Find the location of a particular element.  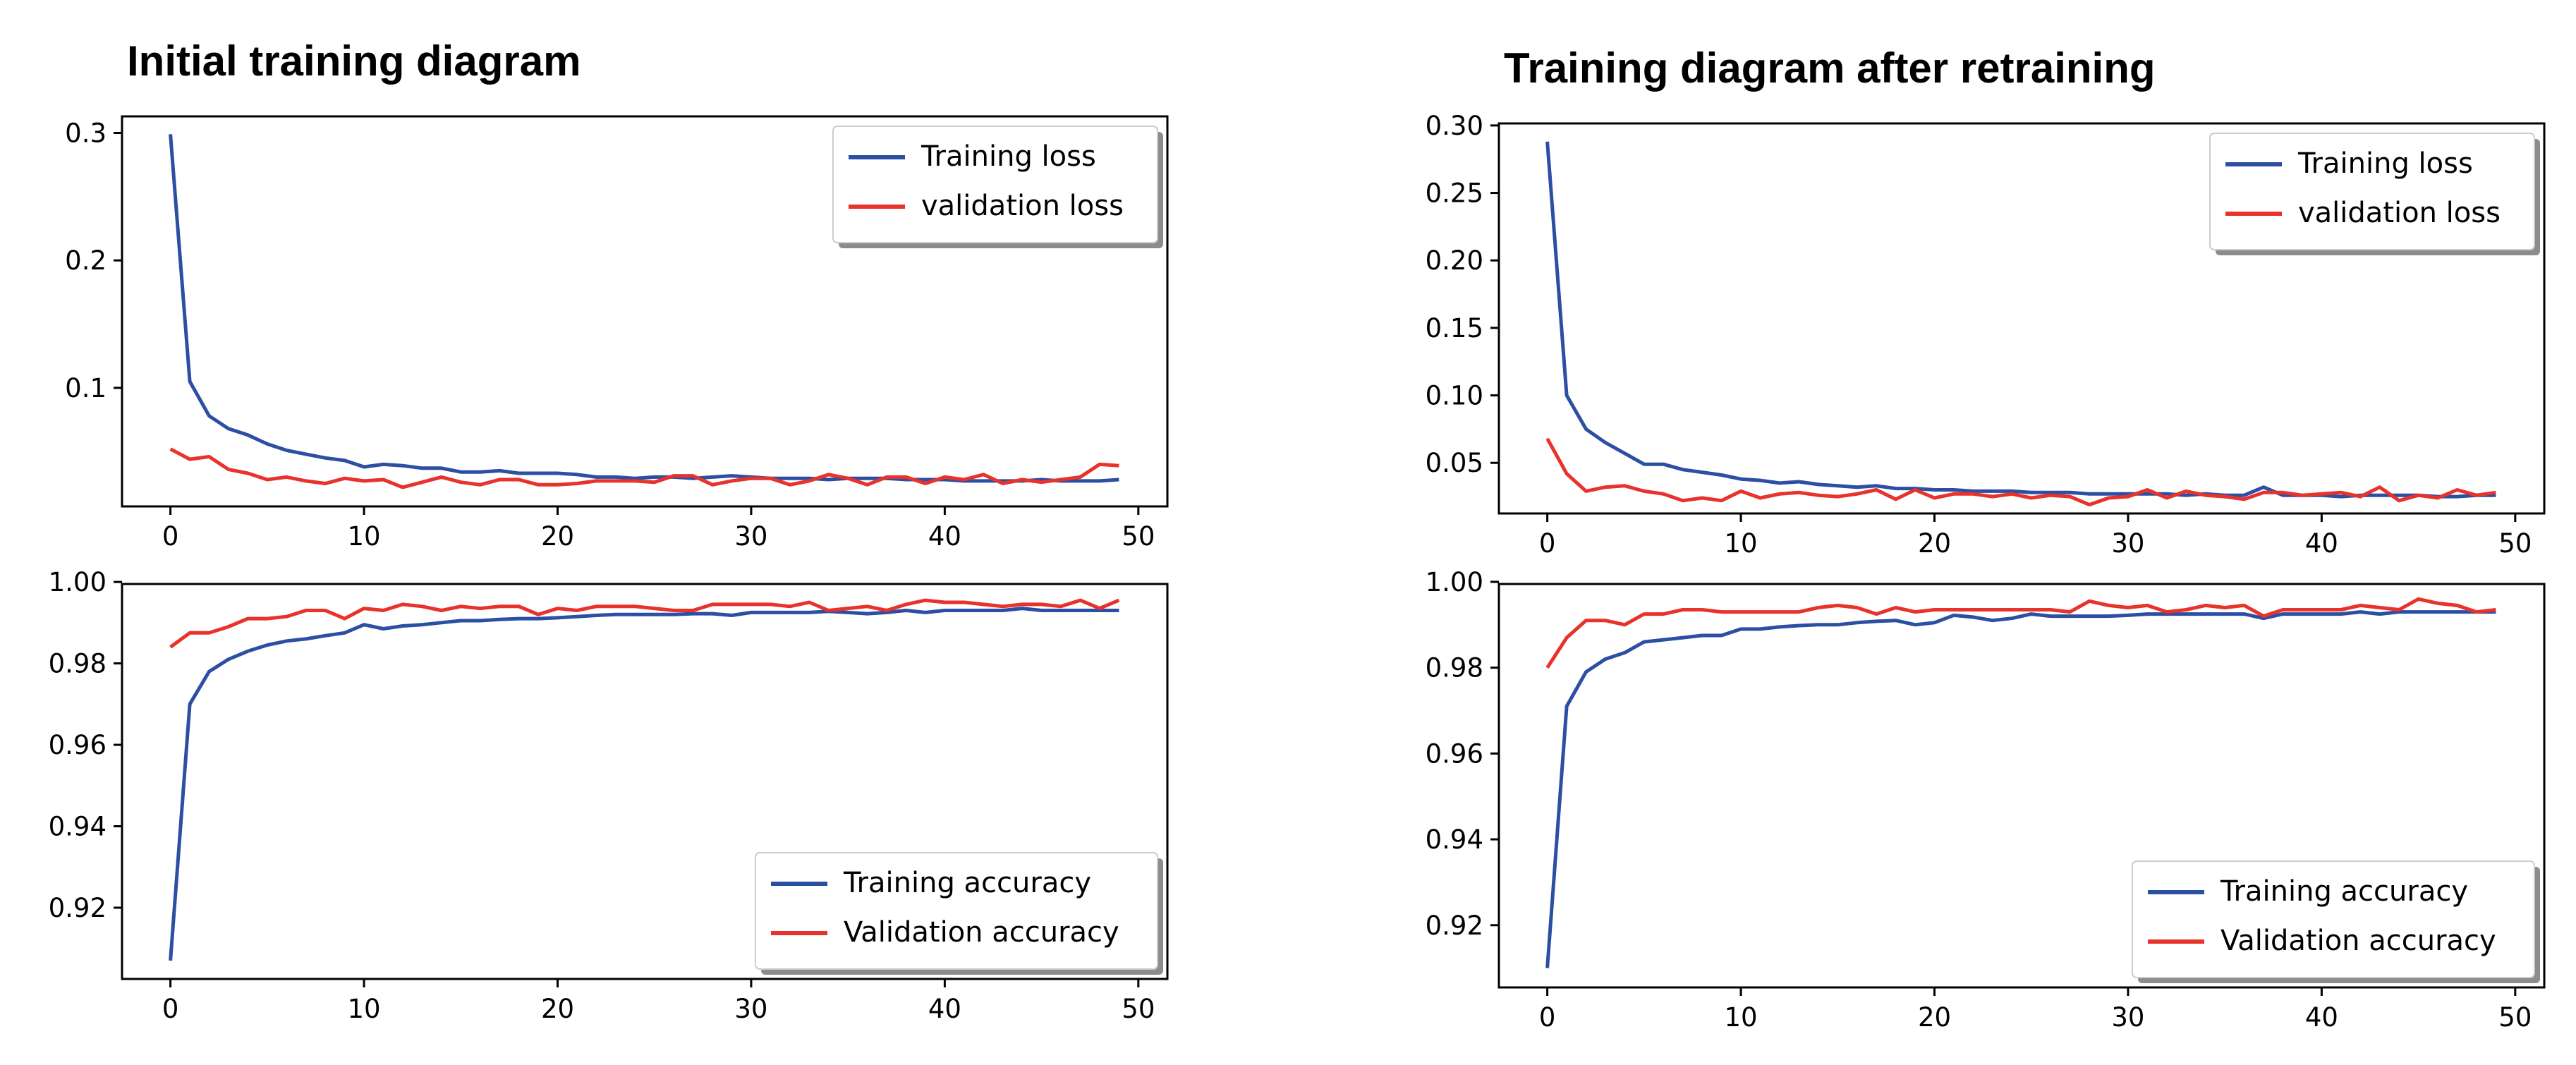

right-panel-title: Training diagram after retraining is located at coordinates (1830, 68).